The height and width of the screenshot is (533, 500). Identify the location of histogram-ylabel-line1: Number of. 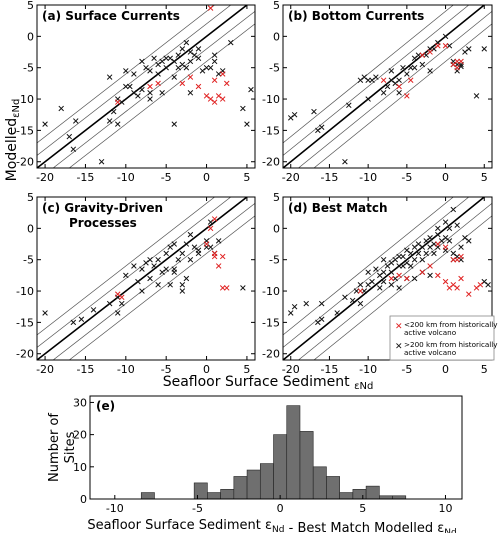
(54, 447).